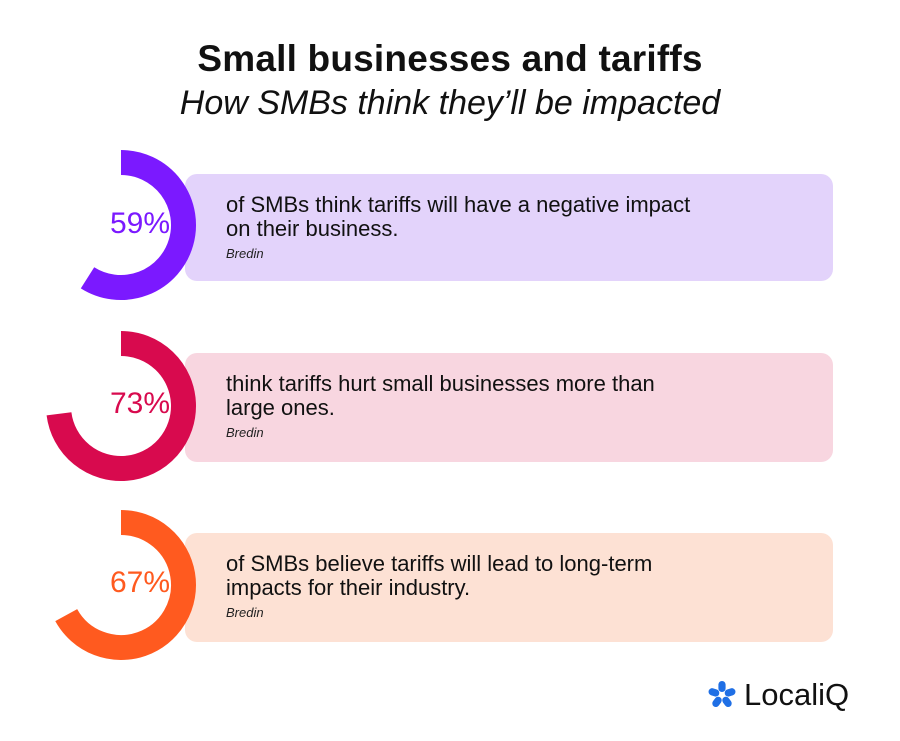  Describe the element at coordinates (450, 103) in the screenshot. I see `page-subtitle: How SMBs think they’ll be impacted` at that location.